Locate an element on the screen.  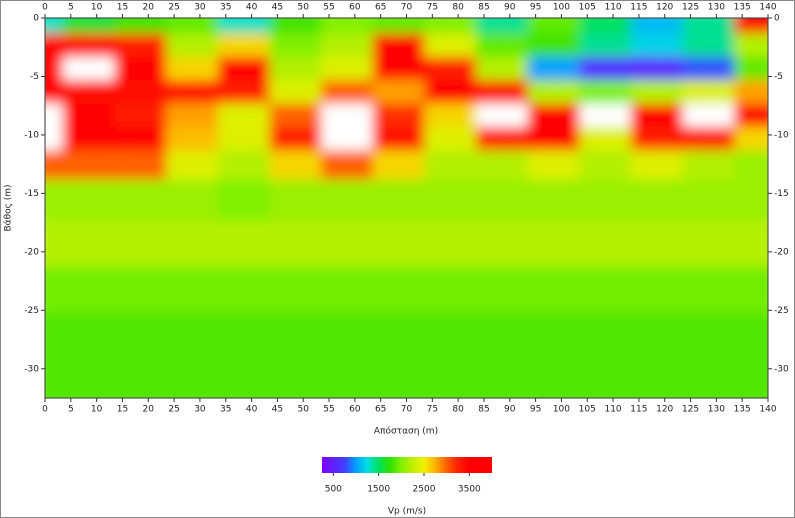
x-tick-label: 140 is located at coordinates (767, 410).